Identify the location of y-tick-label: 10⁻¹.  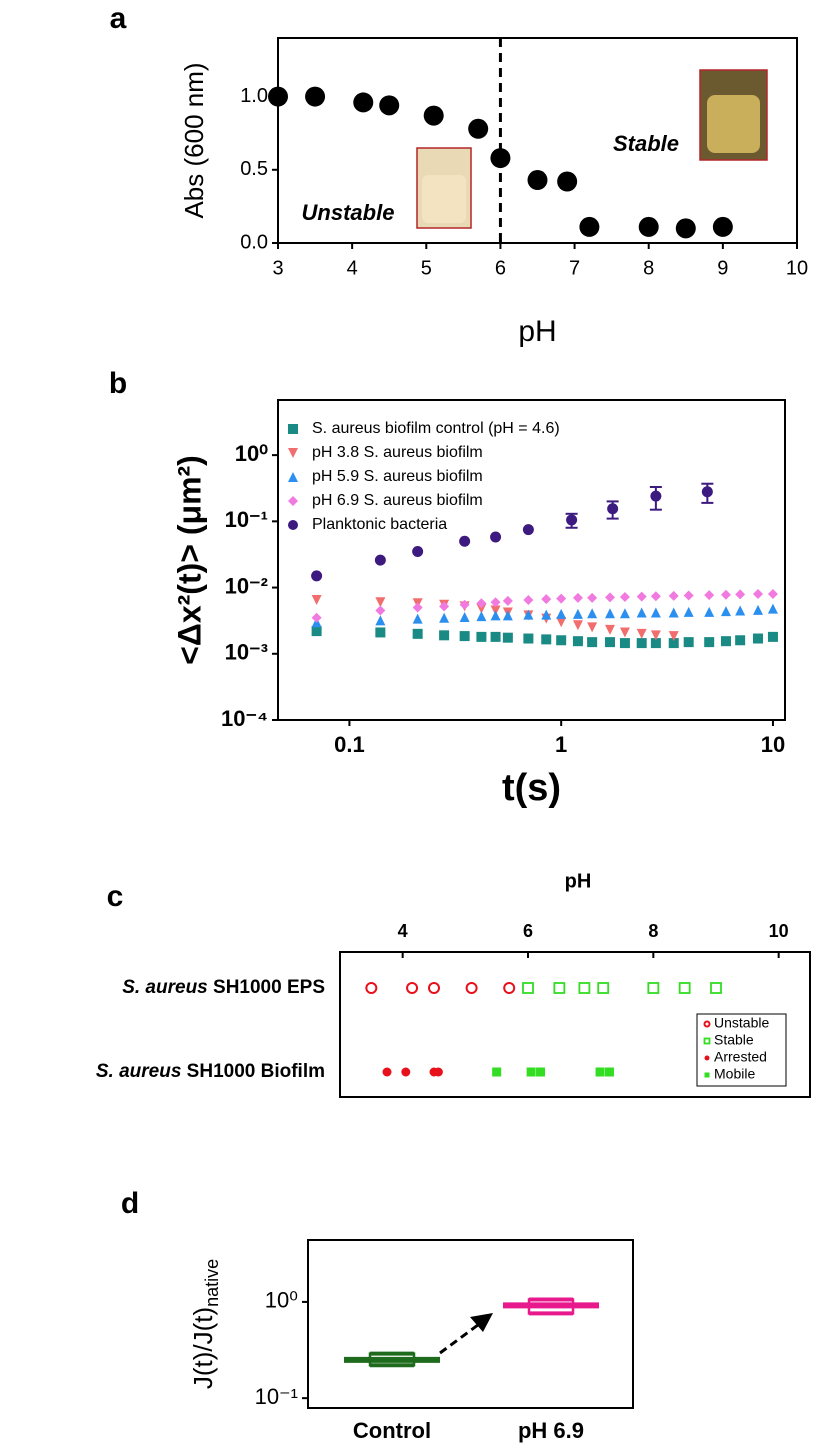
(276, 1396).